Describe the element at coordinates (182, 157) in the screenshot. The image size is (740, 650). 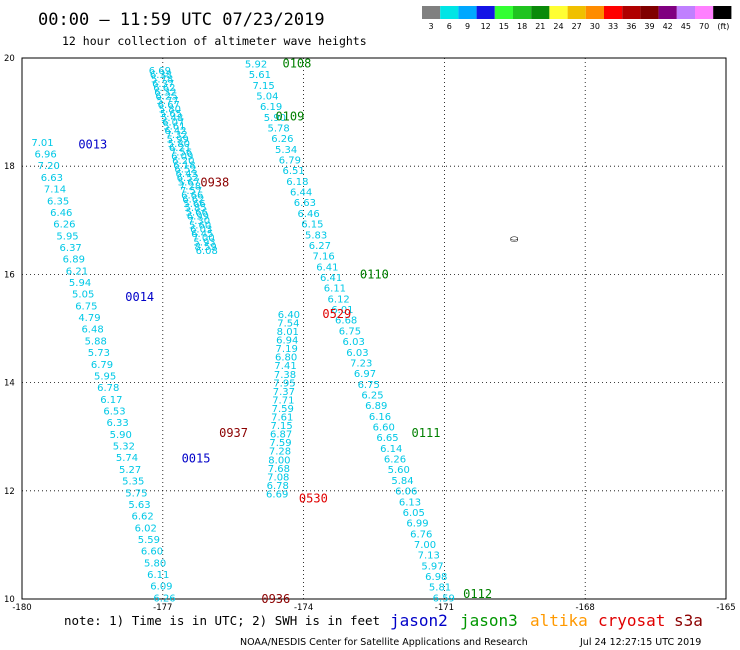
I see `wave-height-value: 6.09` at that location.